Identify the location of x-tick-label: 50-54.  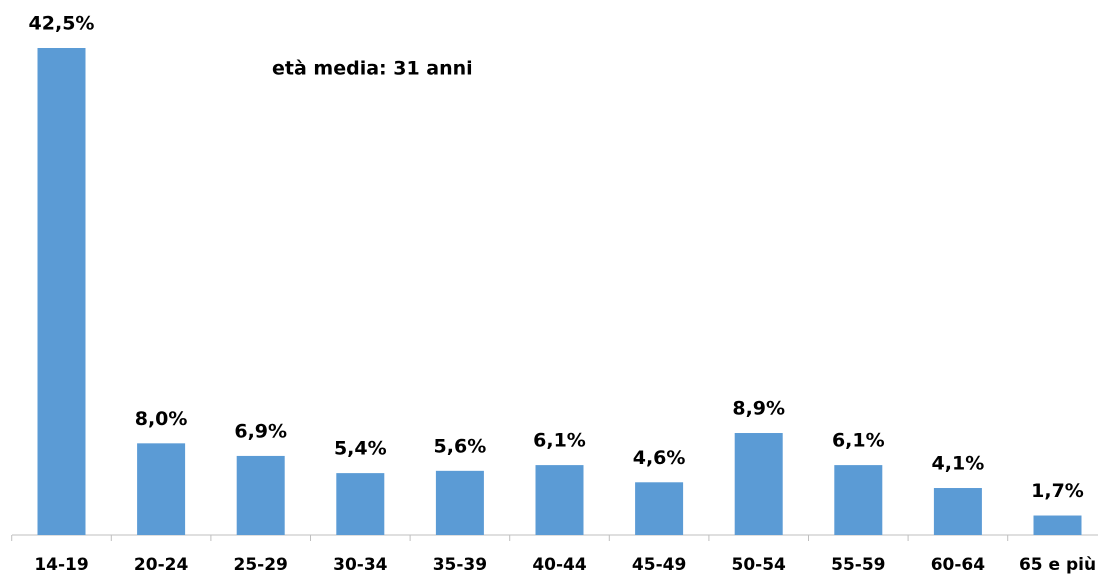
(759, 565).